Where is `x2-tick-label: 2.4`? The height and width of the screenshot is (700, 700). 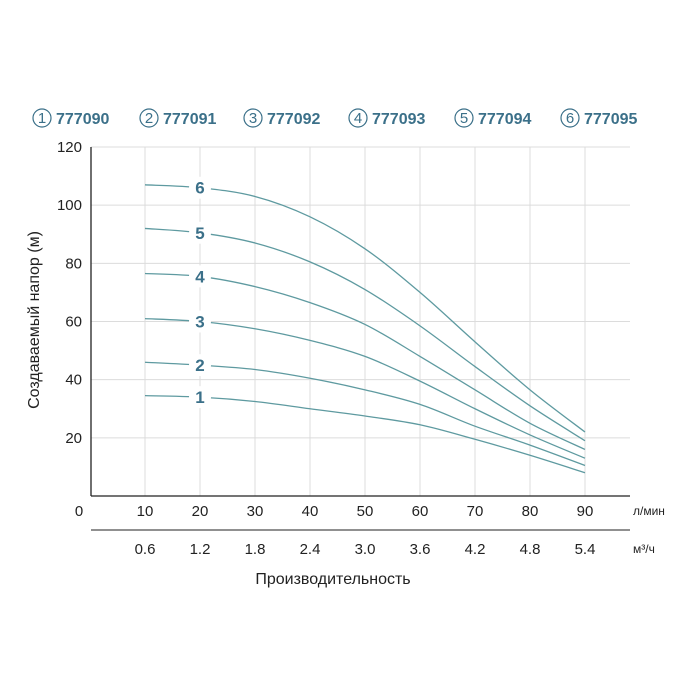
x2-tick-label: 2.4 is located at coordinates (310, 549).